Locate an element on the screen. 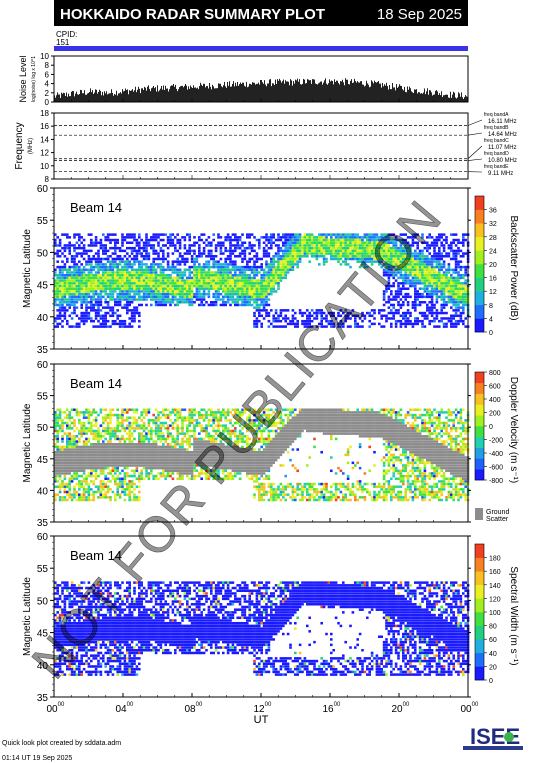  colorbar-label: Backscatter Power (dB) is located at coordinates (513, 267).